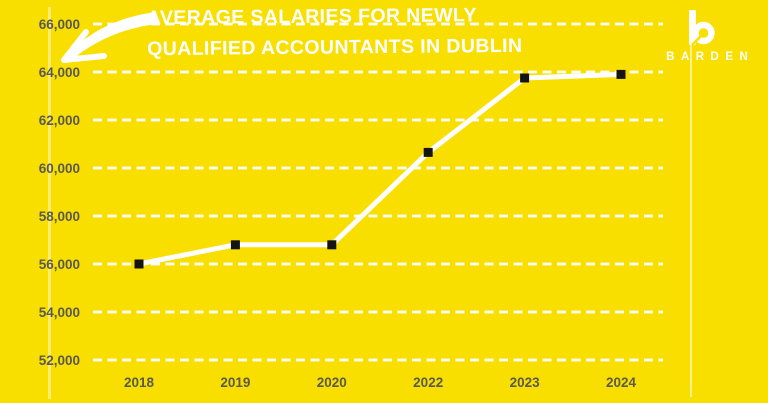 The height and width of the screenshot is (403, 768). What do you see at coordinates (59, 312) in the screenshot?
I see `y-tick-label: 54,000` at bounding box center [59, 312].